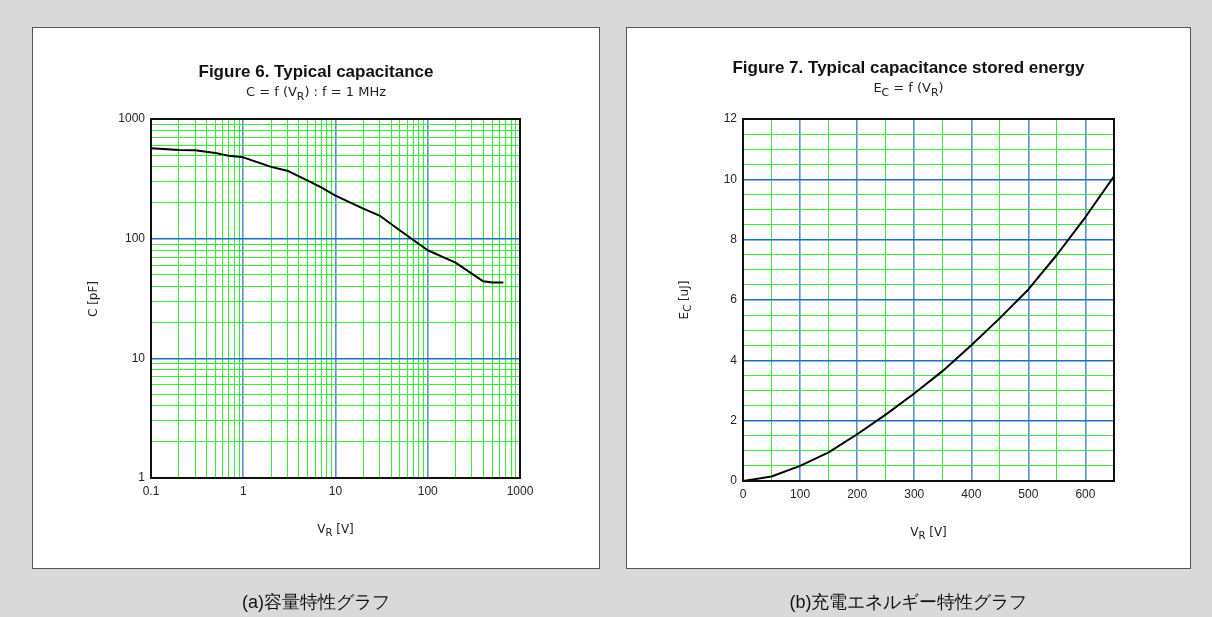  What do you see at coordinates (734, 419) in the screenshot?
I see `y-tick-label: 2` at bounding box center [734, 419].